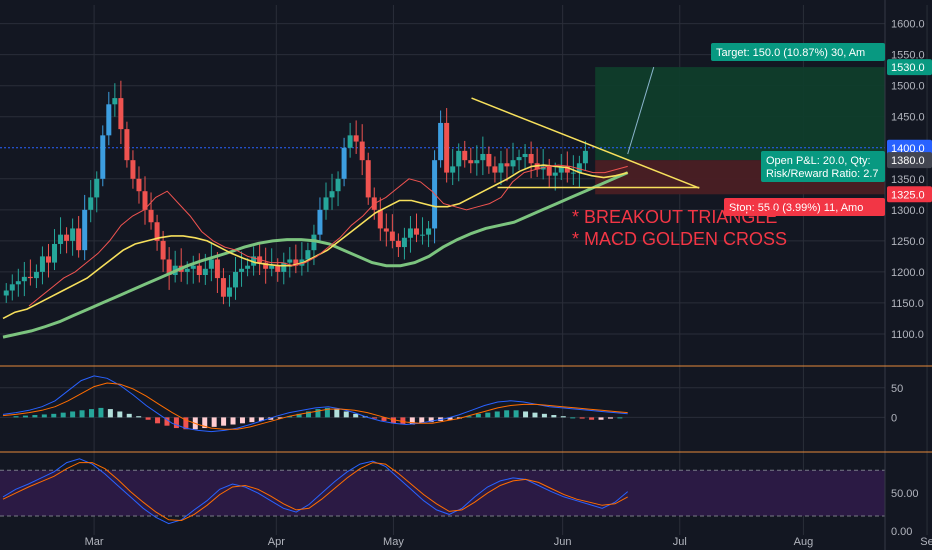 The height and width of the screenshot is (550, 932). I want to click on x-tick-label: May, so click(393, 542).